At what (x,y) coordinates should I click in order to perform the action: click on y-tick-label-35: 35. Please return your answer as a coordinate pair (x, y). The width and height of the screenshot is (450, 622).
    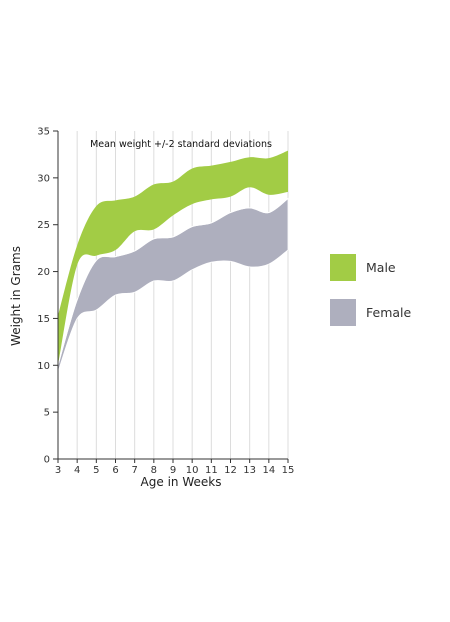
    Looking at the image, I should click on (43, 132).